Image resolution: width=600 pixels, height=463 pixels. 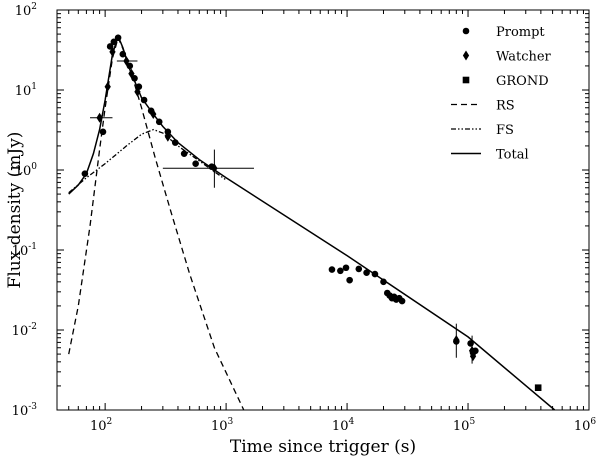 I want to click on legend-prompt-marker, so click(x=466, y=31).